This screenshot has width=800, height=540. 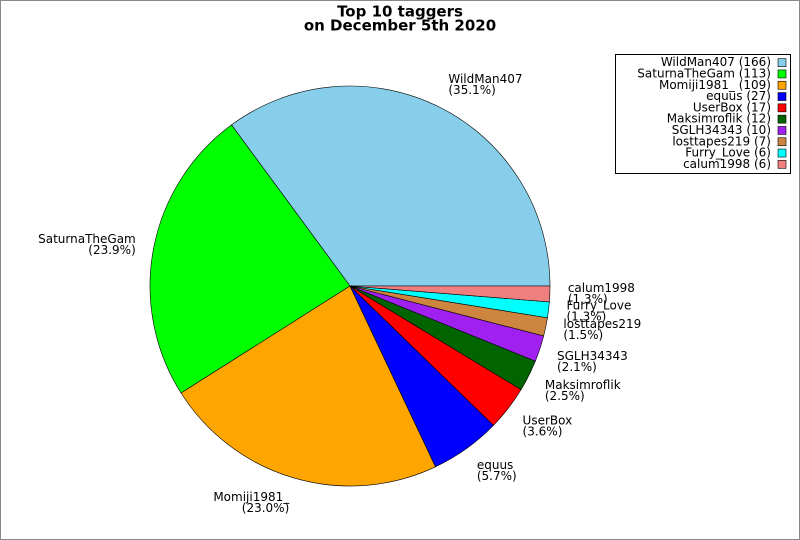 I want to click on slice-percent: (2.5%), so click(x=565, y=396).